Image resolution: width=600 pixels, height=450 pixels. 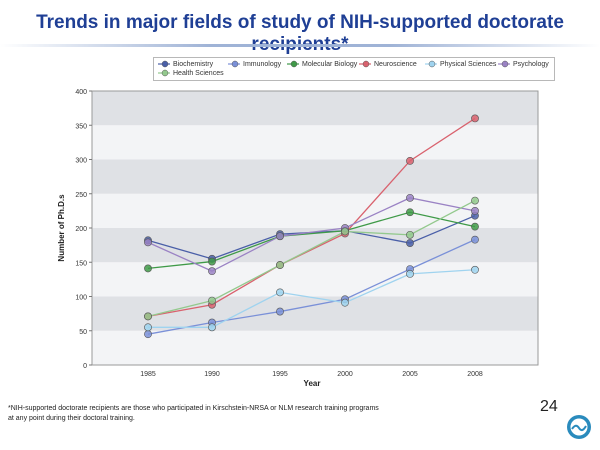 I want to click on y-tick-label: 100, so click(x=81, y=298).